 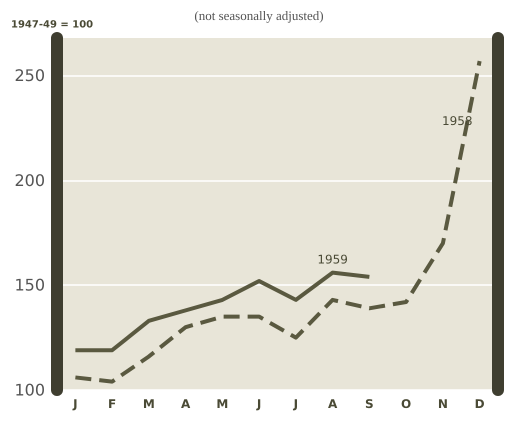 I want to click on chart-subtitle: (not seasonally adjusted), so click(x=259, y=15).